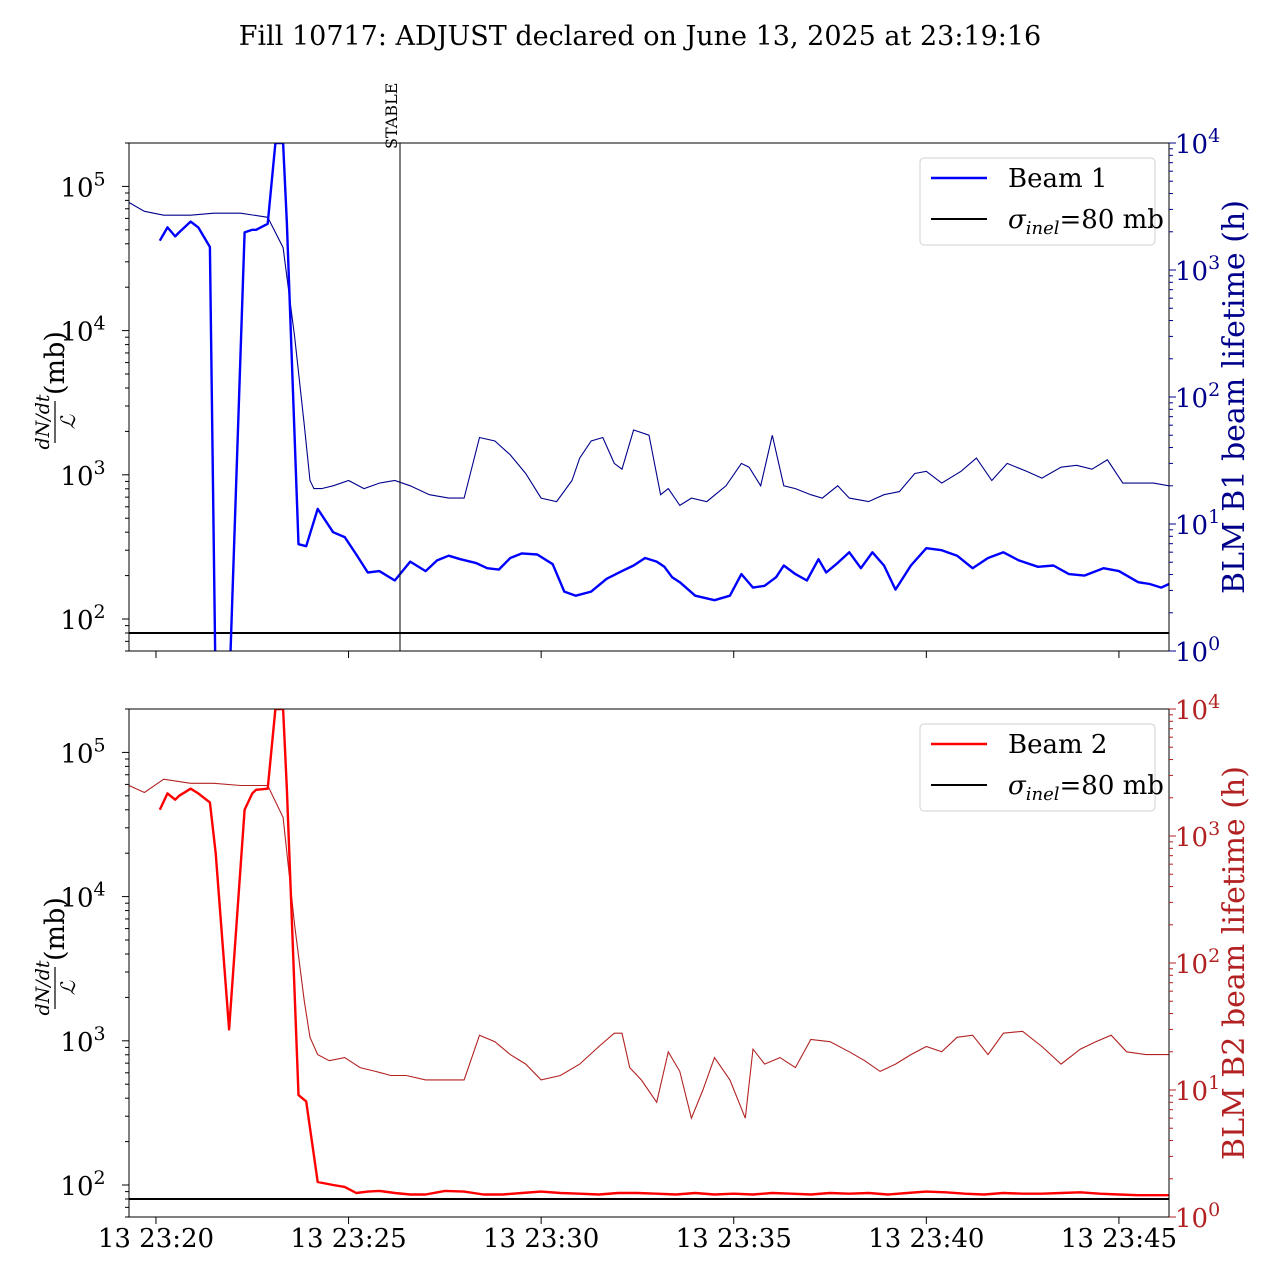 The width and height of the screenshot is (1280, 1284). What do you see at coordinates (1234, 963) in the screenshot?
I see `right-axis-label: BLM B2 beam lifetime (h)` at bounding box center [1234, 963].